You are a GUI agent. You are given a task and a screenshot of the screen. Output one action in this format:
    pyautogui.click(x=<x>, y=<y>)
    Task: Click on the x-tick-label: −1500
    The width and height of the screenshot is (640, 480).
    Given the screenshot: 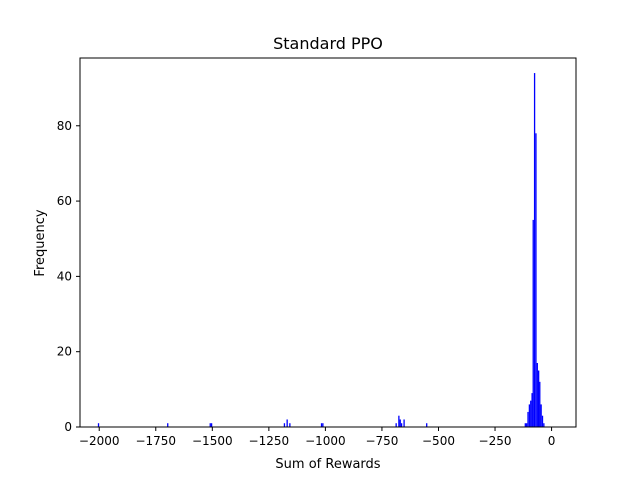 What is the action you would take?
    pyautogui.click(x=212, y=441)
    